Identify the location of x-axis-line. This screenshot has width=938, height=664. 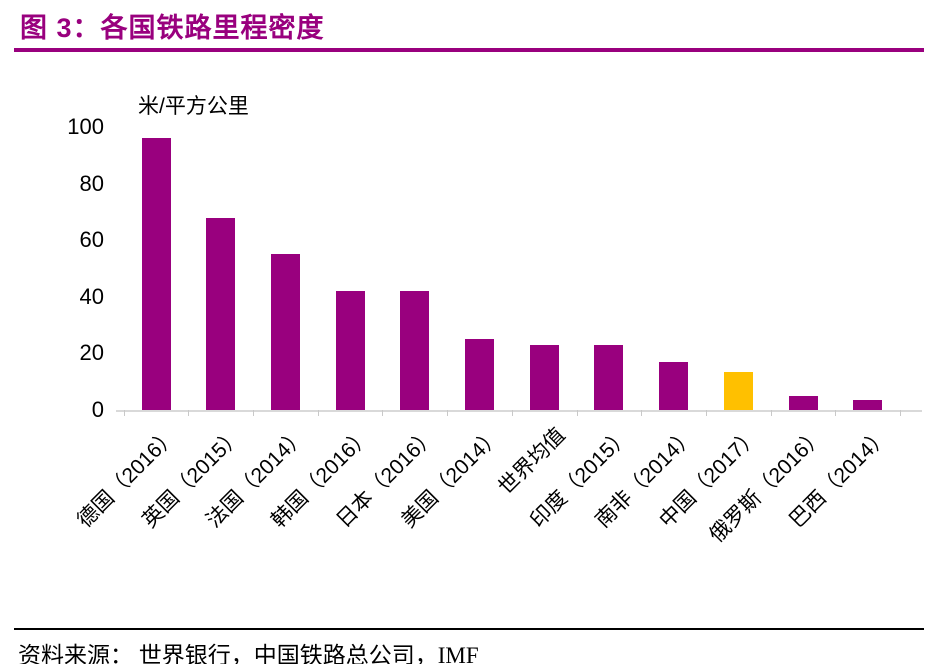
(519, 411).